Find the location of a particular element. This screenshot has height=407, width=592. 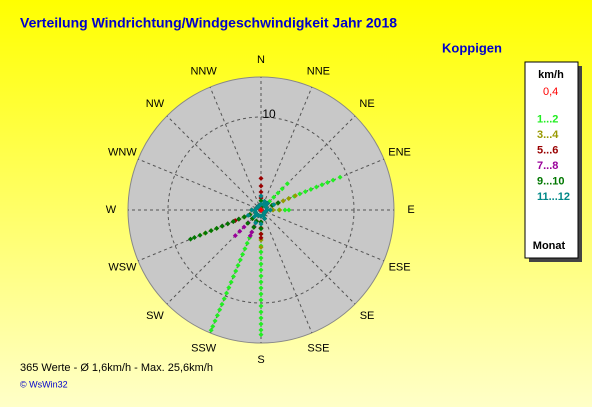

direction-label: SSE is located at coordinates (318, 348).